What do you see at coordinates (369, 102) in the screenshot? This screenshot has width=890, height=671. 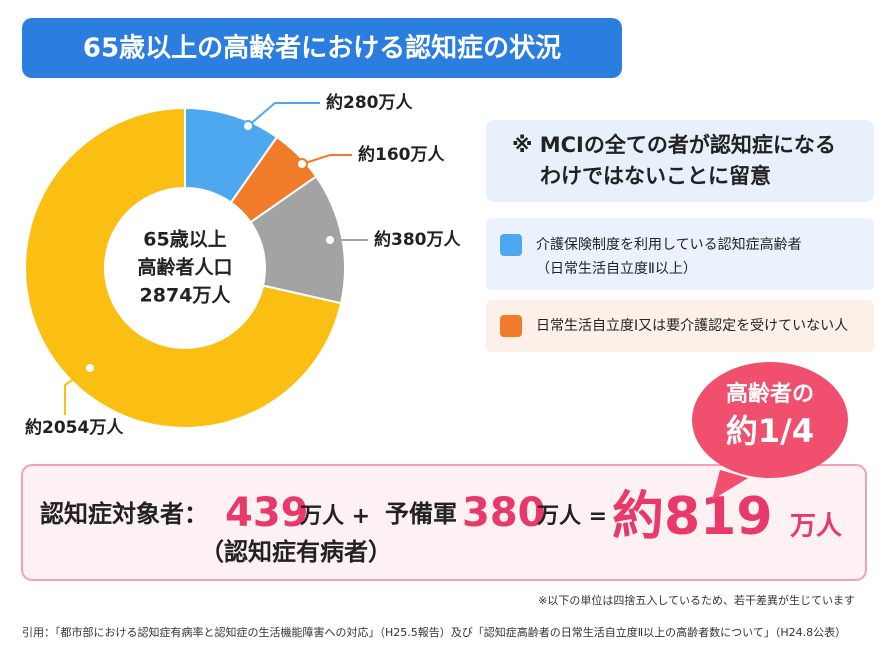 I see `data-label: 約280万人` at bounding box center [369, 102].